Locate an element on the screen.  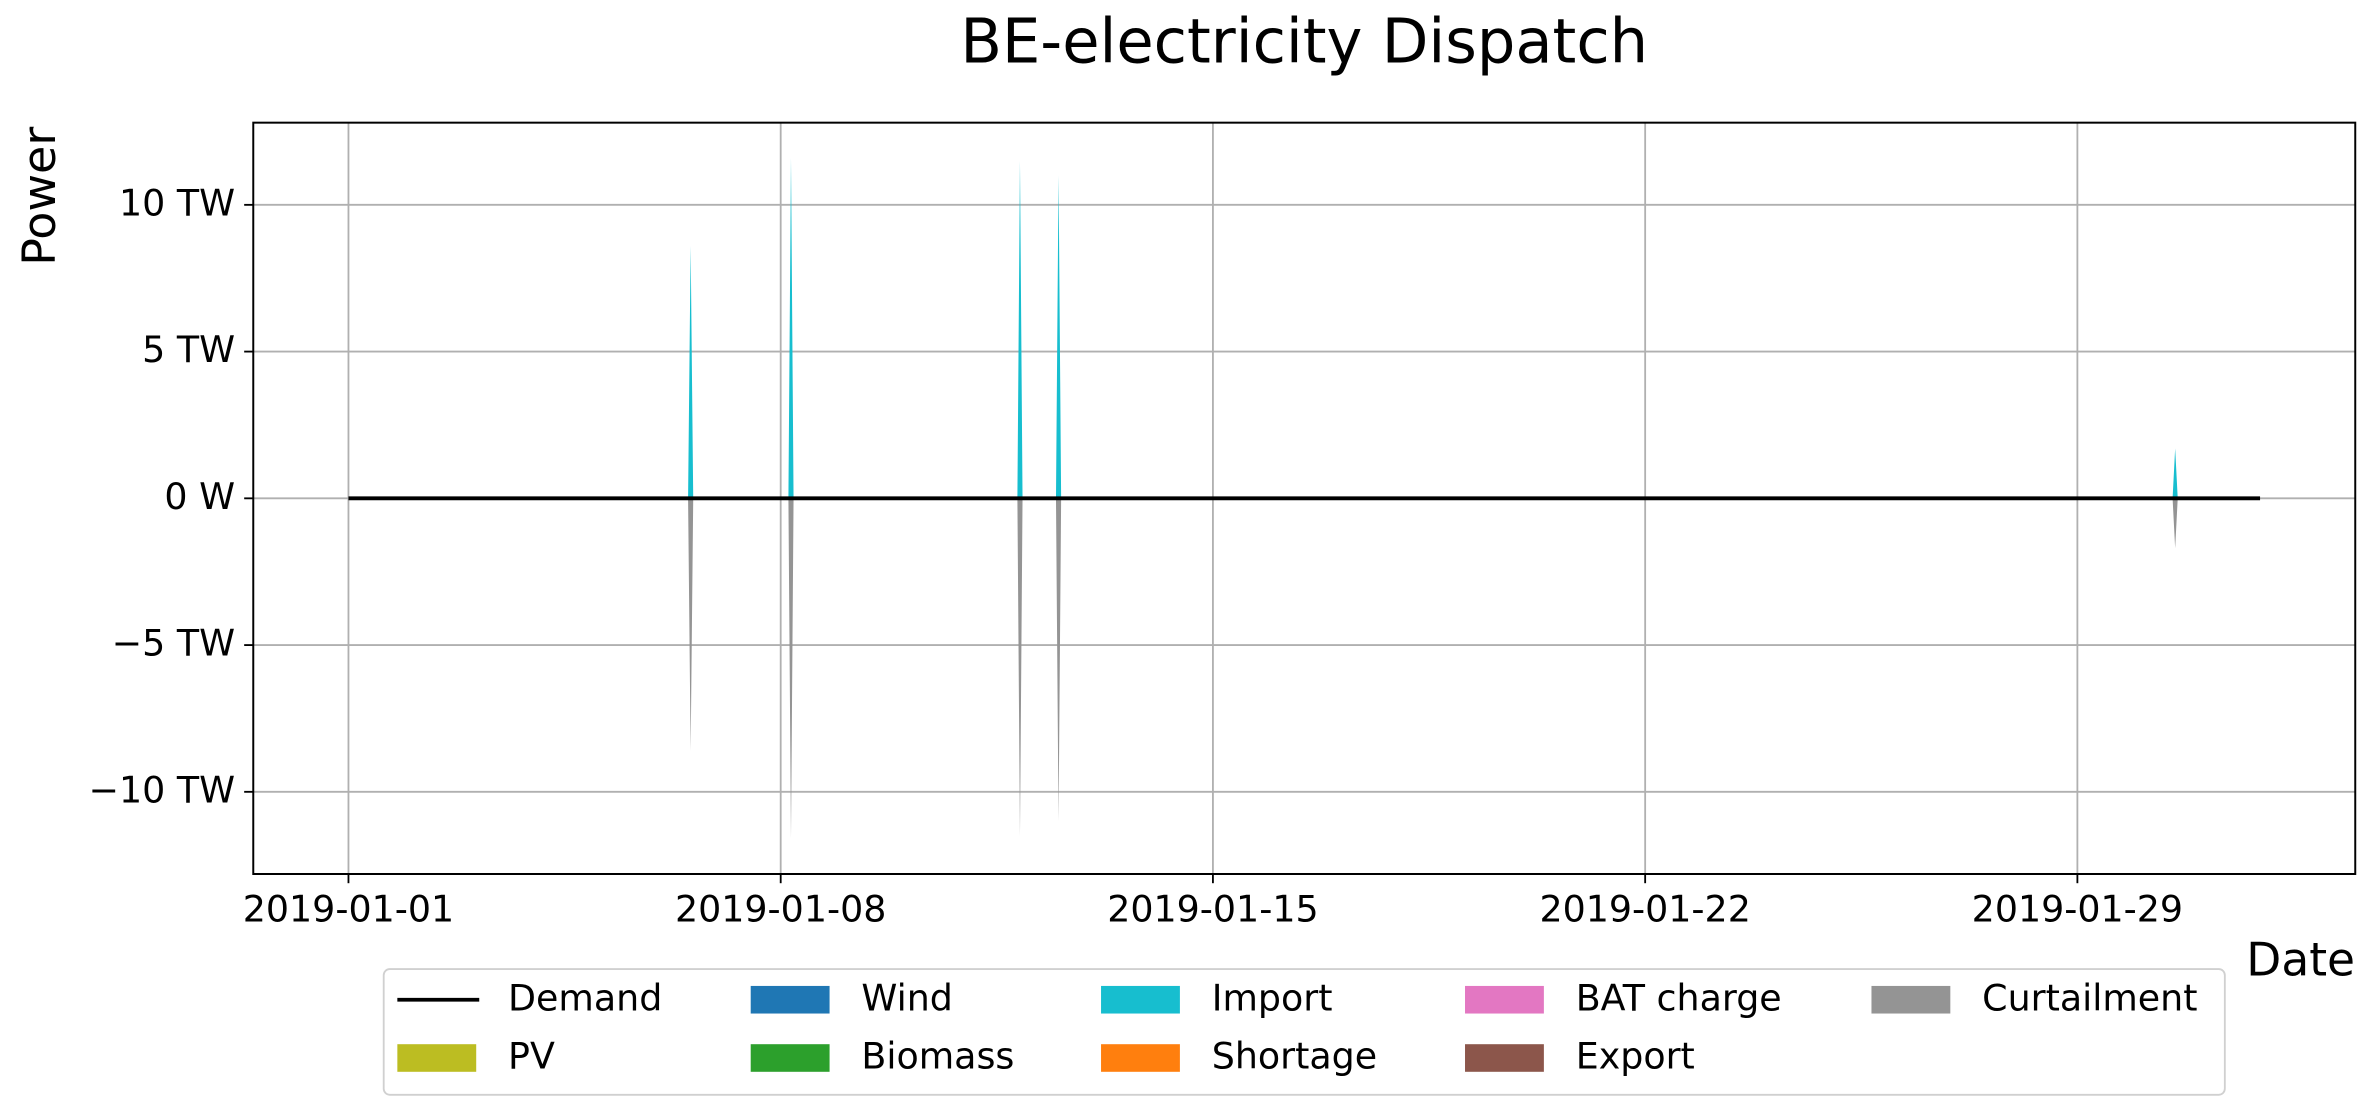
legend-label: Wind is located at coordinates (906, 997).